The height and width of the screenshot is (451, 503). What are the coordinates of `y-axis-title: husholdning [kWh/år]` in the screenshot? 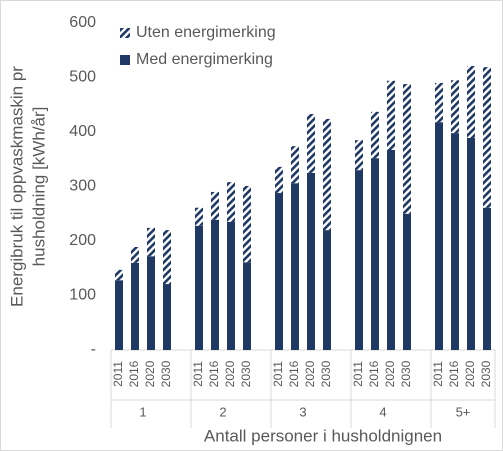 It's located at (38, 187).